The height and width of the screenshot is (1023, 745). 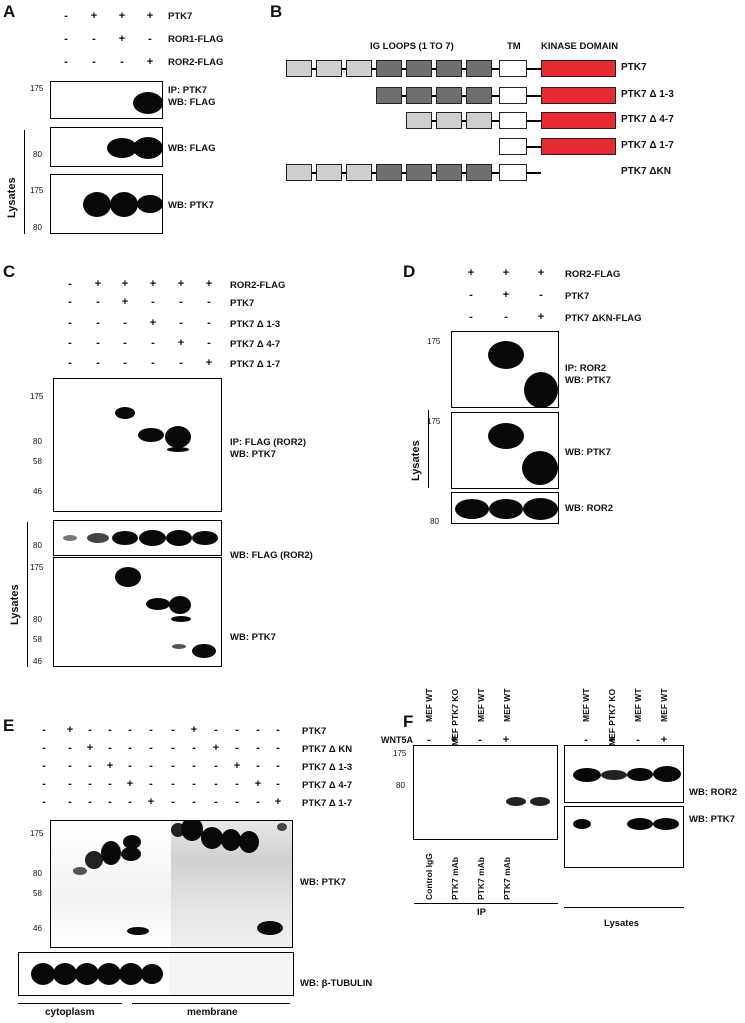 What do you see at coordinates (37, 639) in the screenshot?
I see `mw-marker: 58` at bounding box center [37, 639].